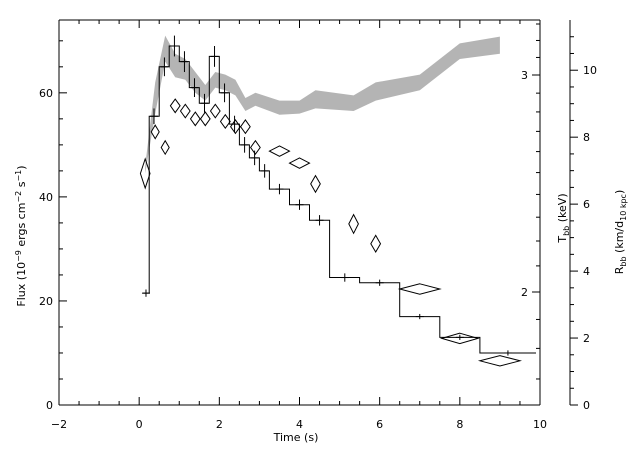  What do you see at coordinates (590, 70) in the screenshot?
I see `y-outer-tick-label-5: 10` at bounding box center [590, 70].